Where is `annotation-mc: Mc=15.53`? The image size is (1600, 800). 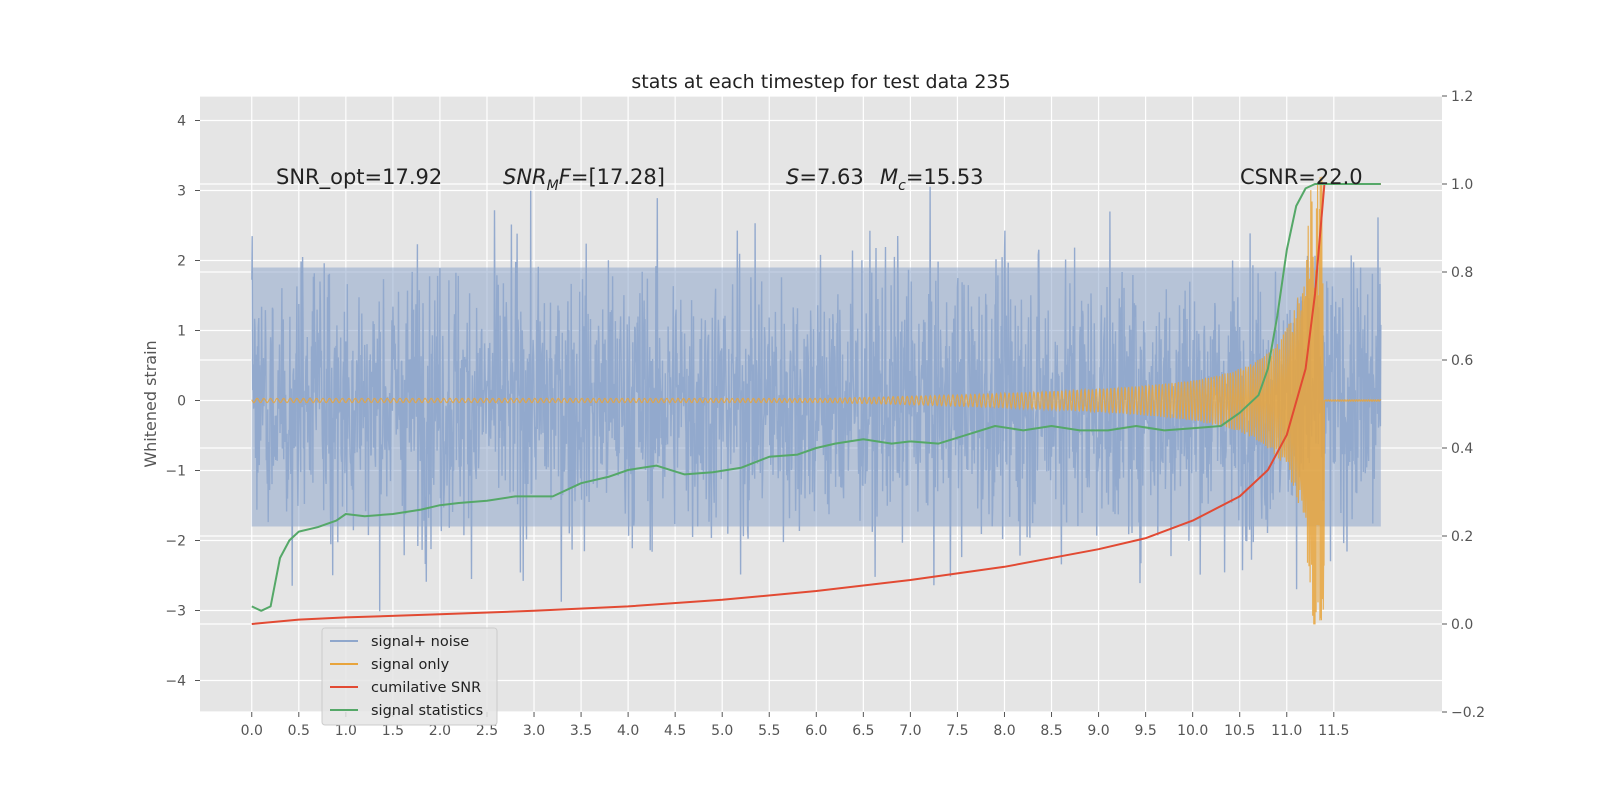 annotation-mc: Mc=15.53 is located at coordinates (932, 179).